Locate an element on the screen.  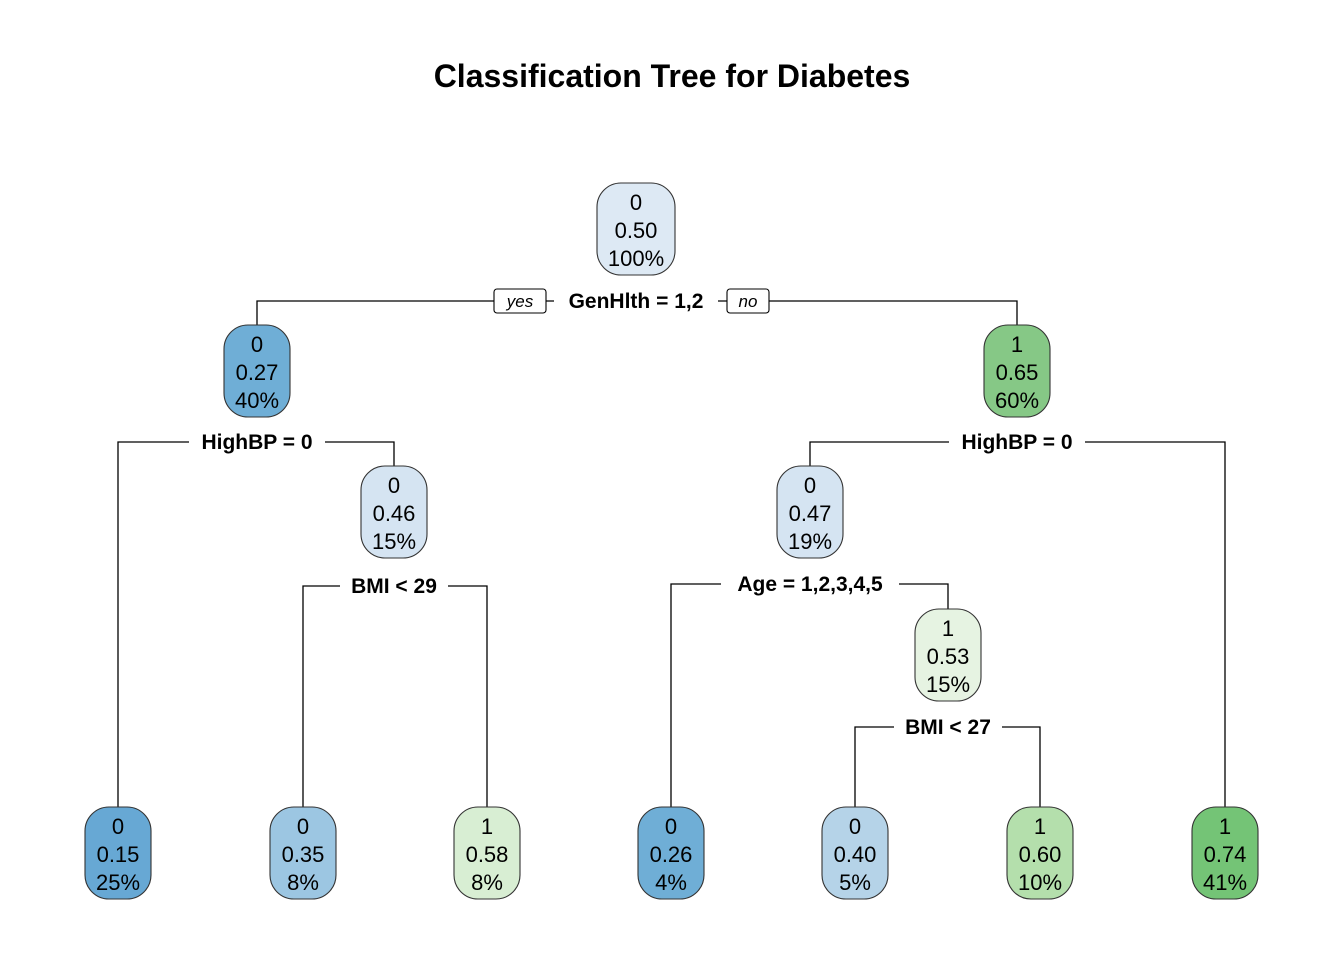
no-edge-label-text: no is located at coordinates (748, 301).